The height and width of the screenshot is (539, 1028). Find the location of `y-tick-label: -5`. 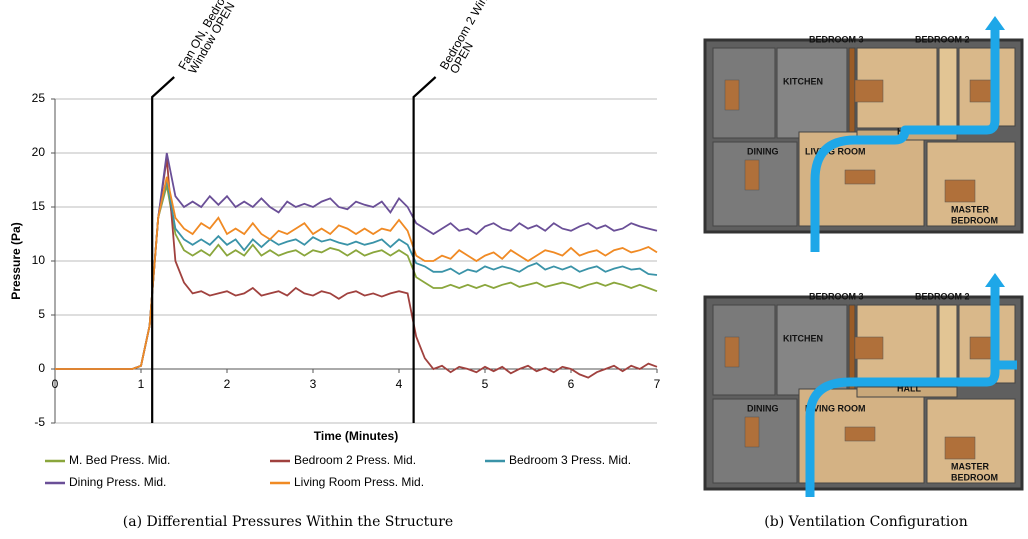

y-tick-label: -5 is located at coordinates (39, 422).